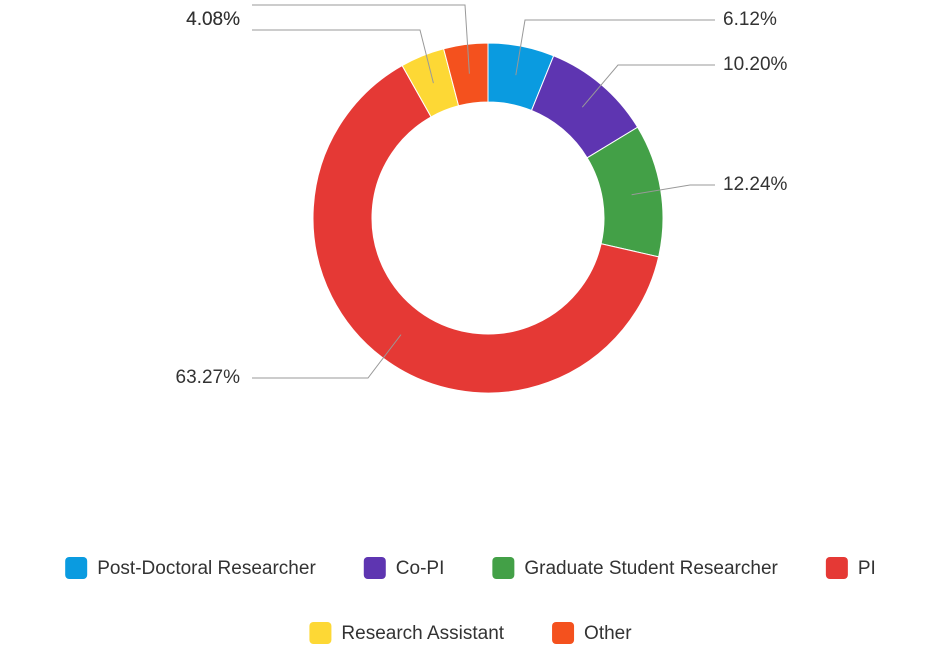  What do you see at coordinates (206, 568) in the screenshot?
I see `legend-label: Post-Doctoral Researcher` at bounding box center [206, 568].